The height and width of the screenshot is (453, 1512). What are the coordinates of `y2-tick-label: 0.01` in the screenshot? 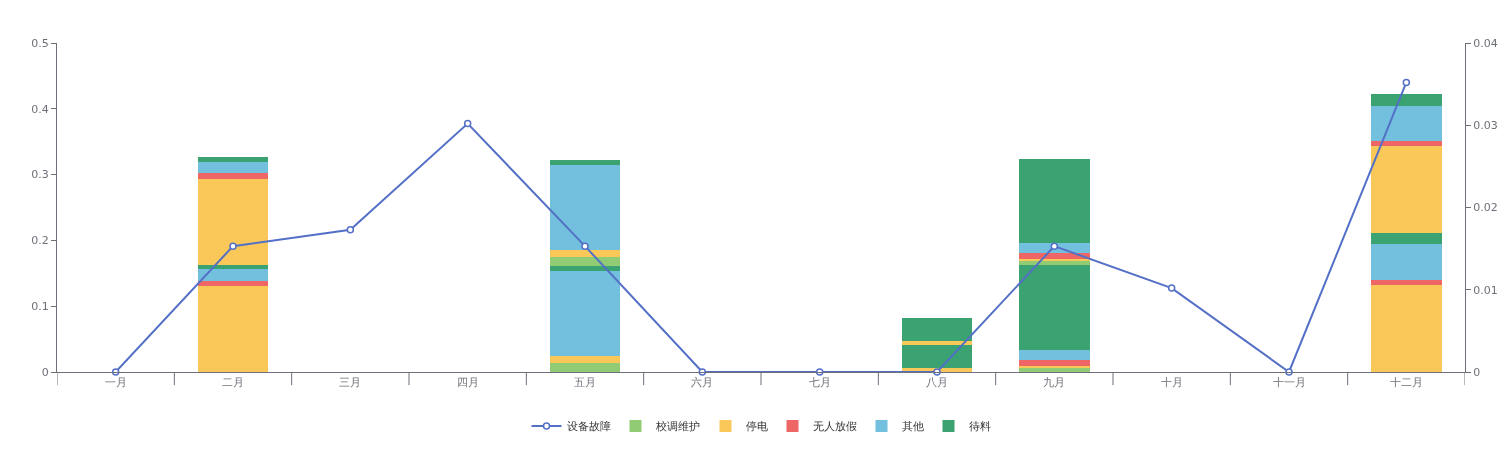 It's located at (1485, 290).